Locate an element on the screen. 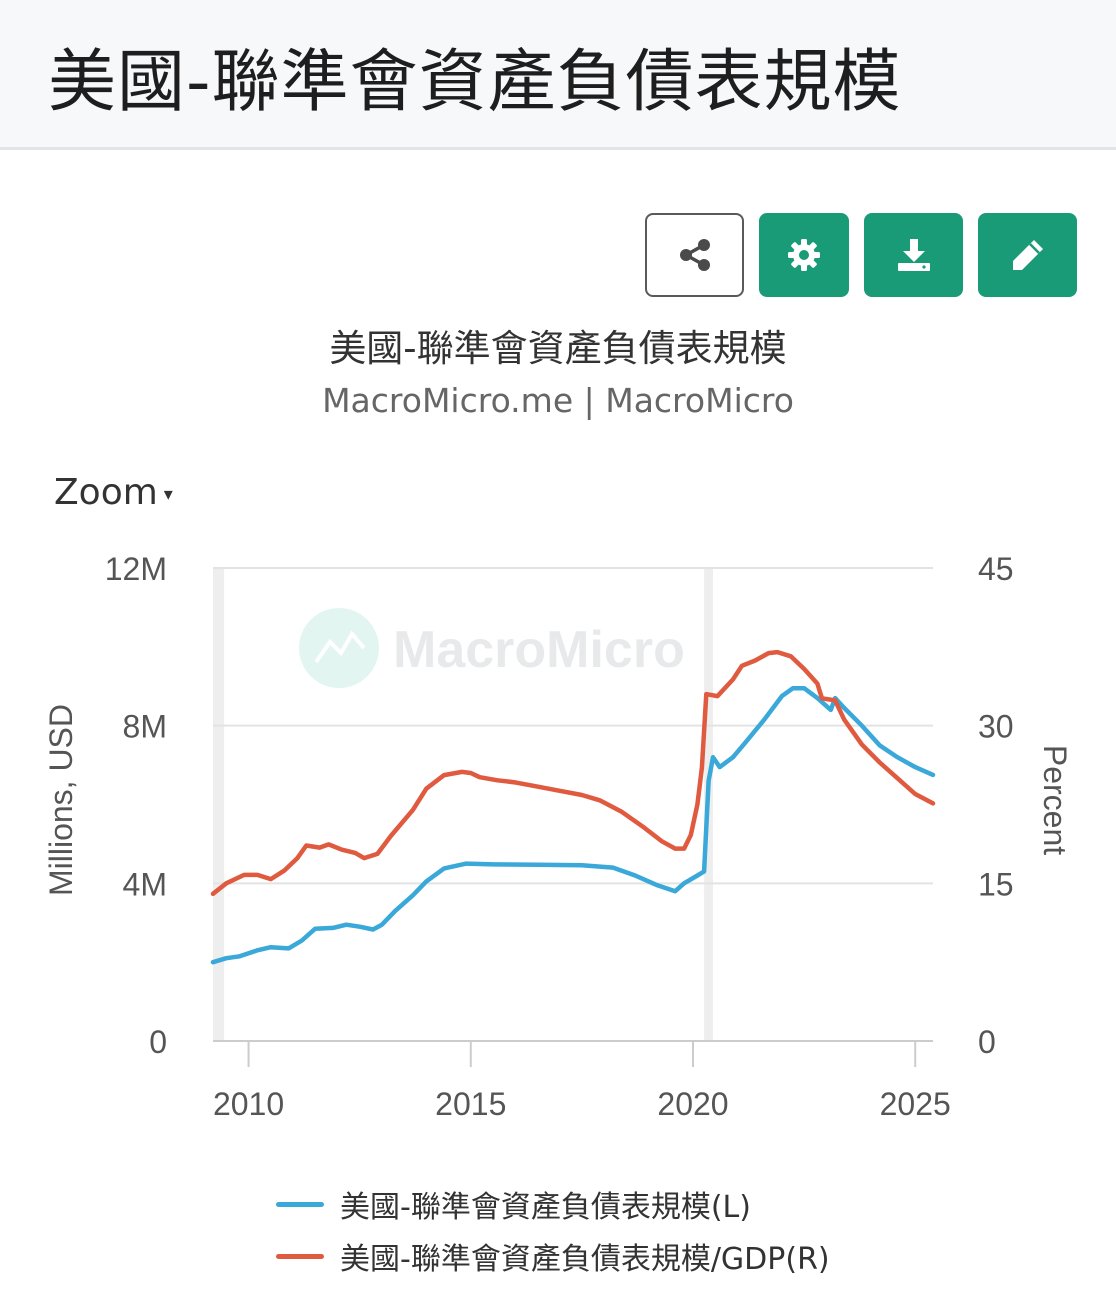  x-tick-label: 2020 is located at coordinates (692, 1104).